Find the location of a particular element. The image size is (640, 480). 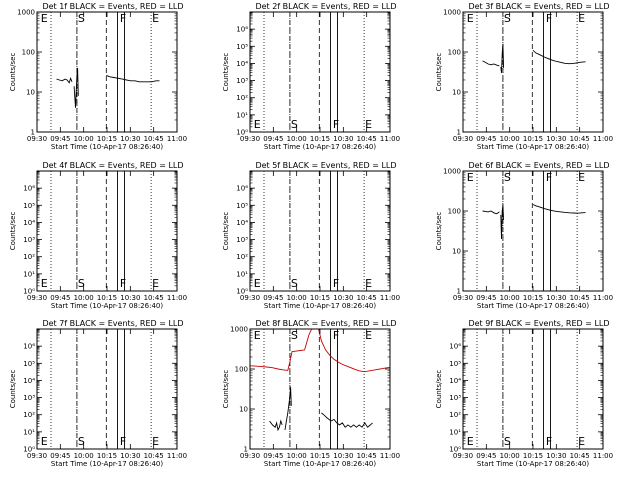

panel-title: Det 3f BLACK = Events, RED = LLD is located at coordinates (538, 6).